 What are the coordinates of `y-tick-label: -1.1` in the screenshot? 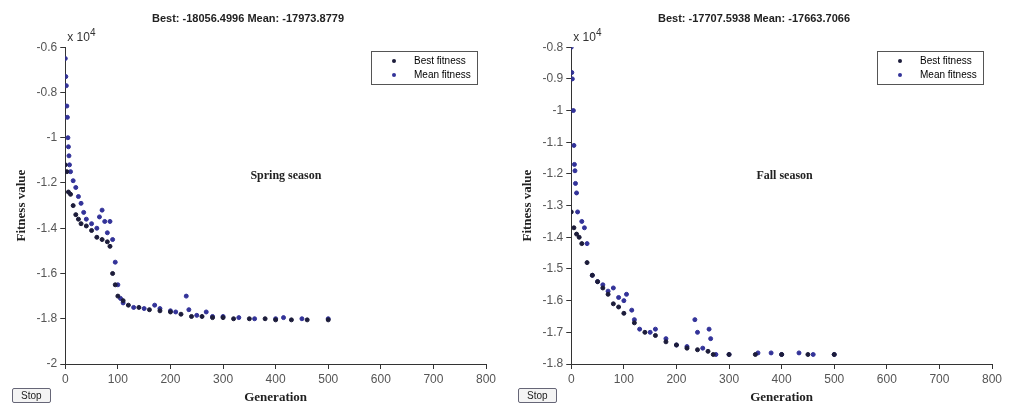 It's located at (553, 141).